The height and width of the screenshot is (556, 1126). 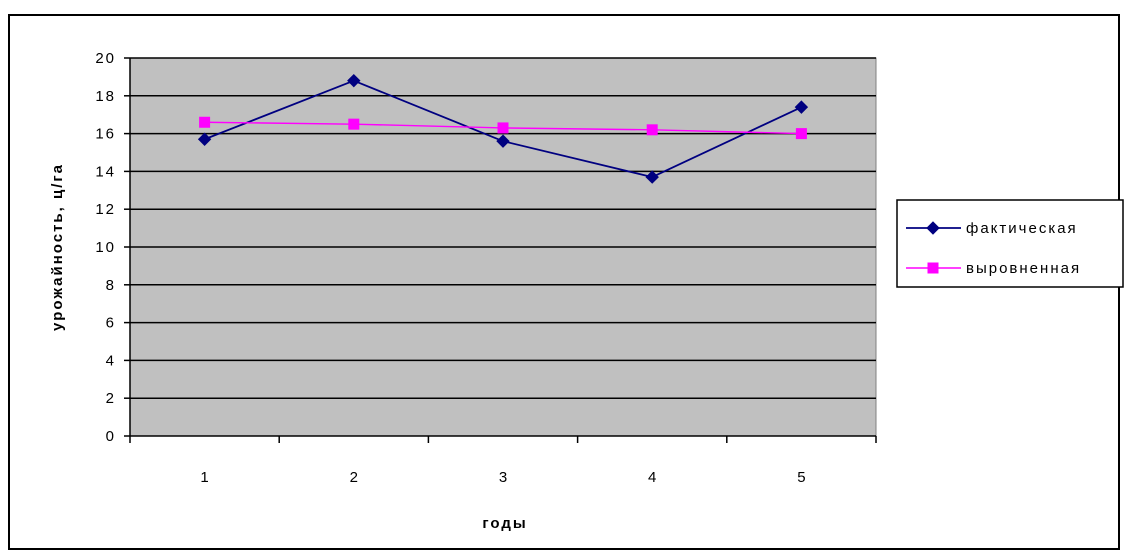 What do you see at coordinates (105, 209) in the screenshot?
I see `y-tick-label-12: 12` at bounding box center [105, 209].